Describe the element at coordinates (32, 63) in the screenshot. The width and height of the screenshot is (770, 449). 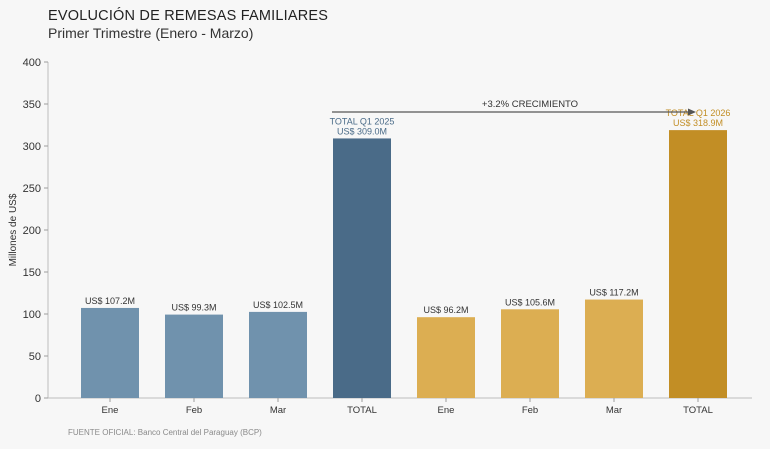
I see `y-tick-label: 400` at that location.